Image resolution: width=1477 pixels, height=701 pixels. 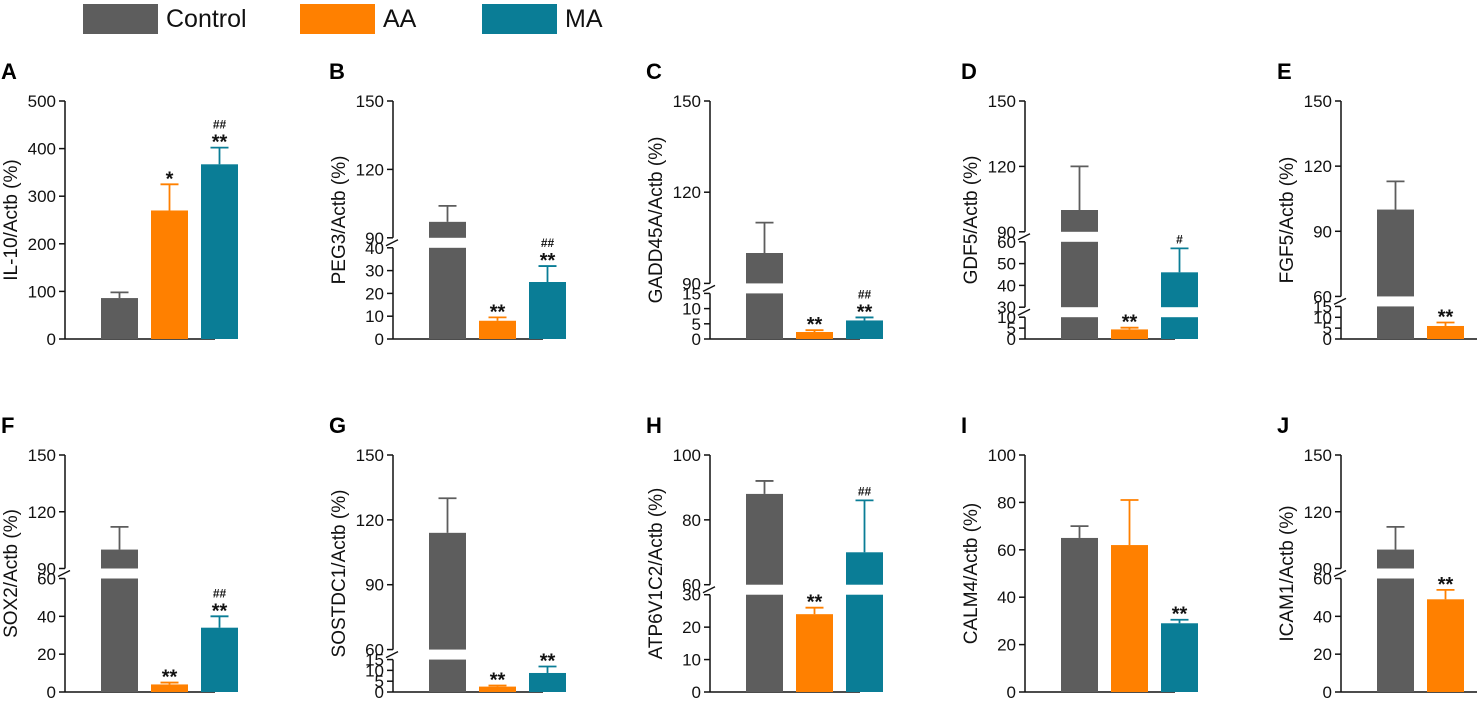 I want to click on panel-letter: F, so click(x=7, y=425).